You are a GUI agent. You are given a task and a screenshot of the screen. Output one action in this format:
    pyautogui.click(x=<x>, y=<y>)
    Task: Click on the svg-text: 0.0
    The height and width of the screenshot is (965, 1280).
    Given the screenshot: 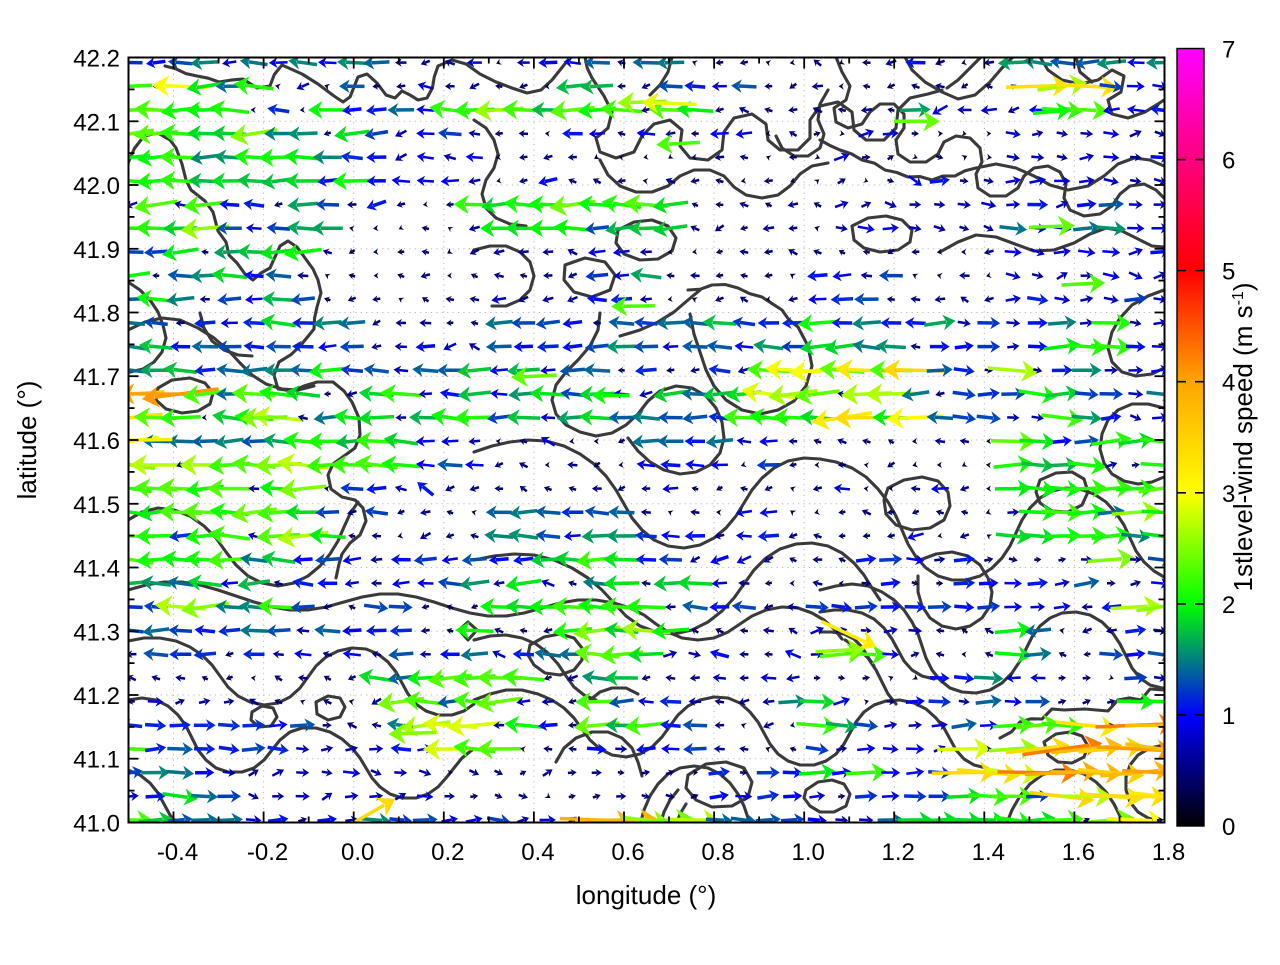 What is the action you would take?
    pyautogui.click(x=357, y=852)
    